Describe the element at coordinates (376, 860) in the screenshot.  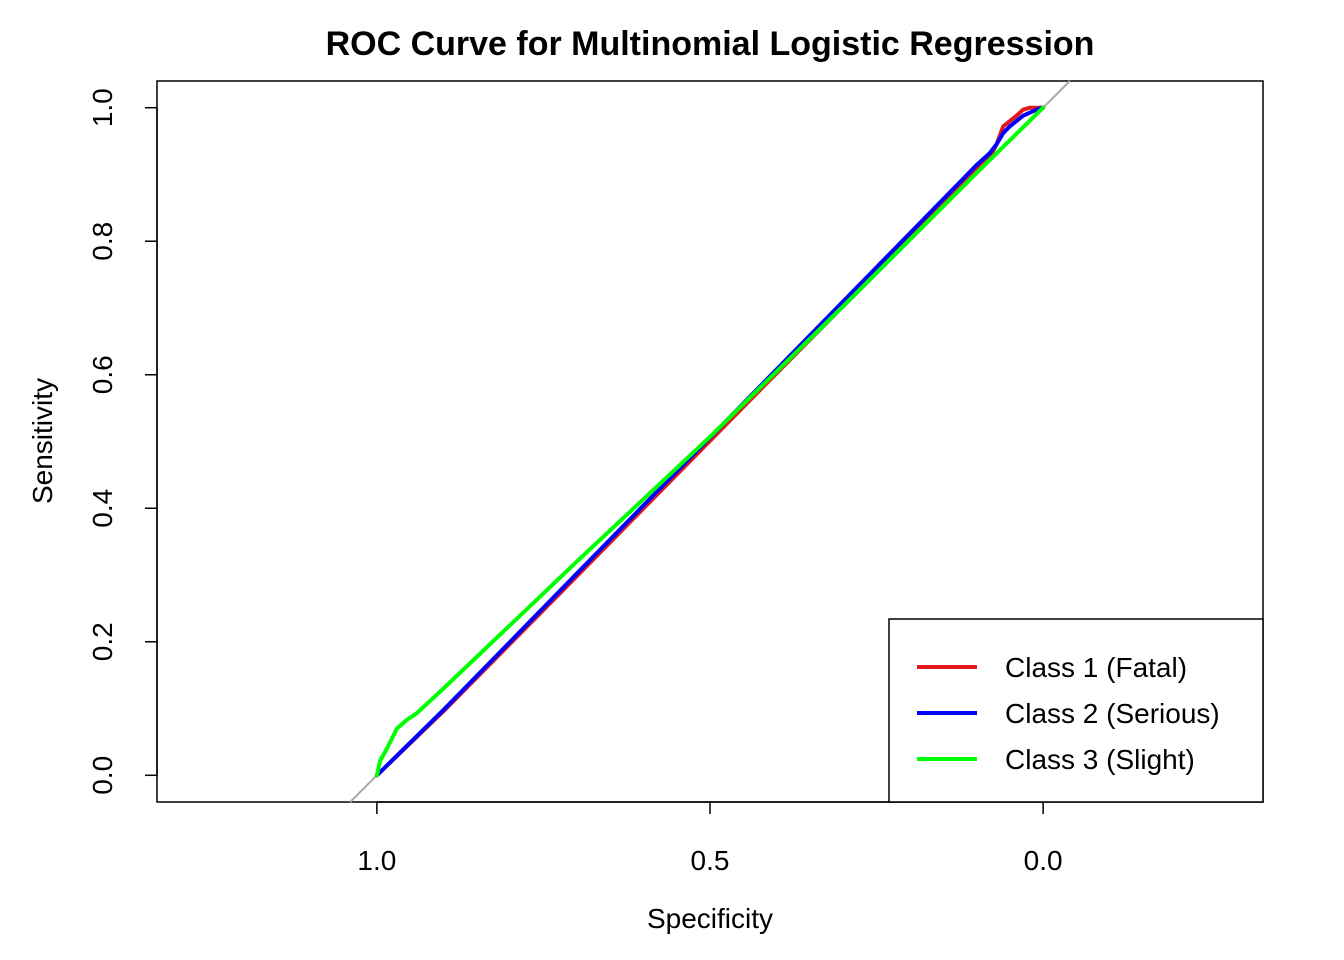
I see `x-tick-label: 1.0` at that location.